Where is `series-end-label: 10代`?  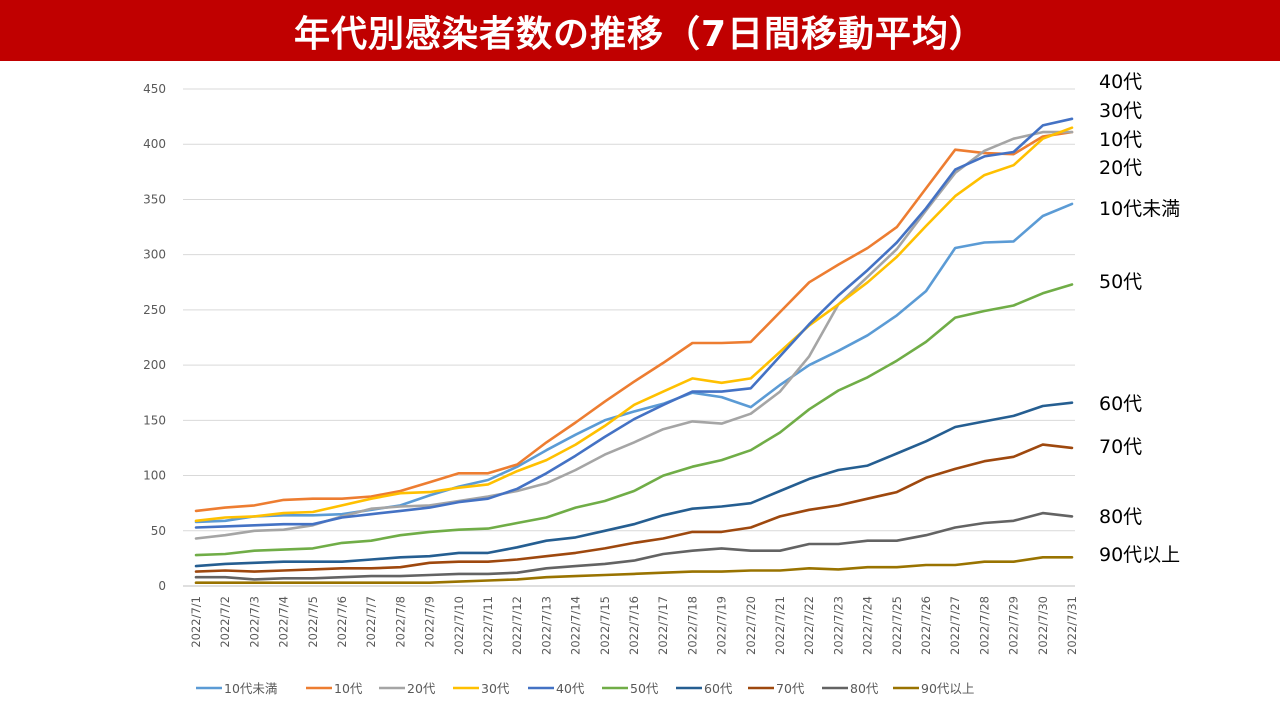
series-end-label: 10代 is located at coordinates (1120, 140).